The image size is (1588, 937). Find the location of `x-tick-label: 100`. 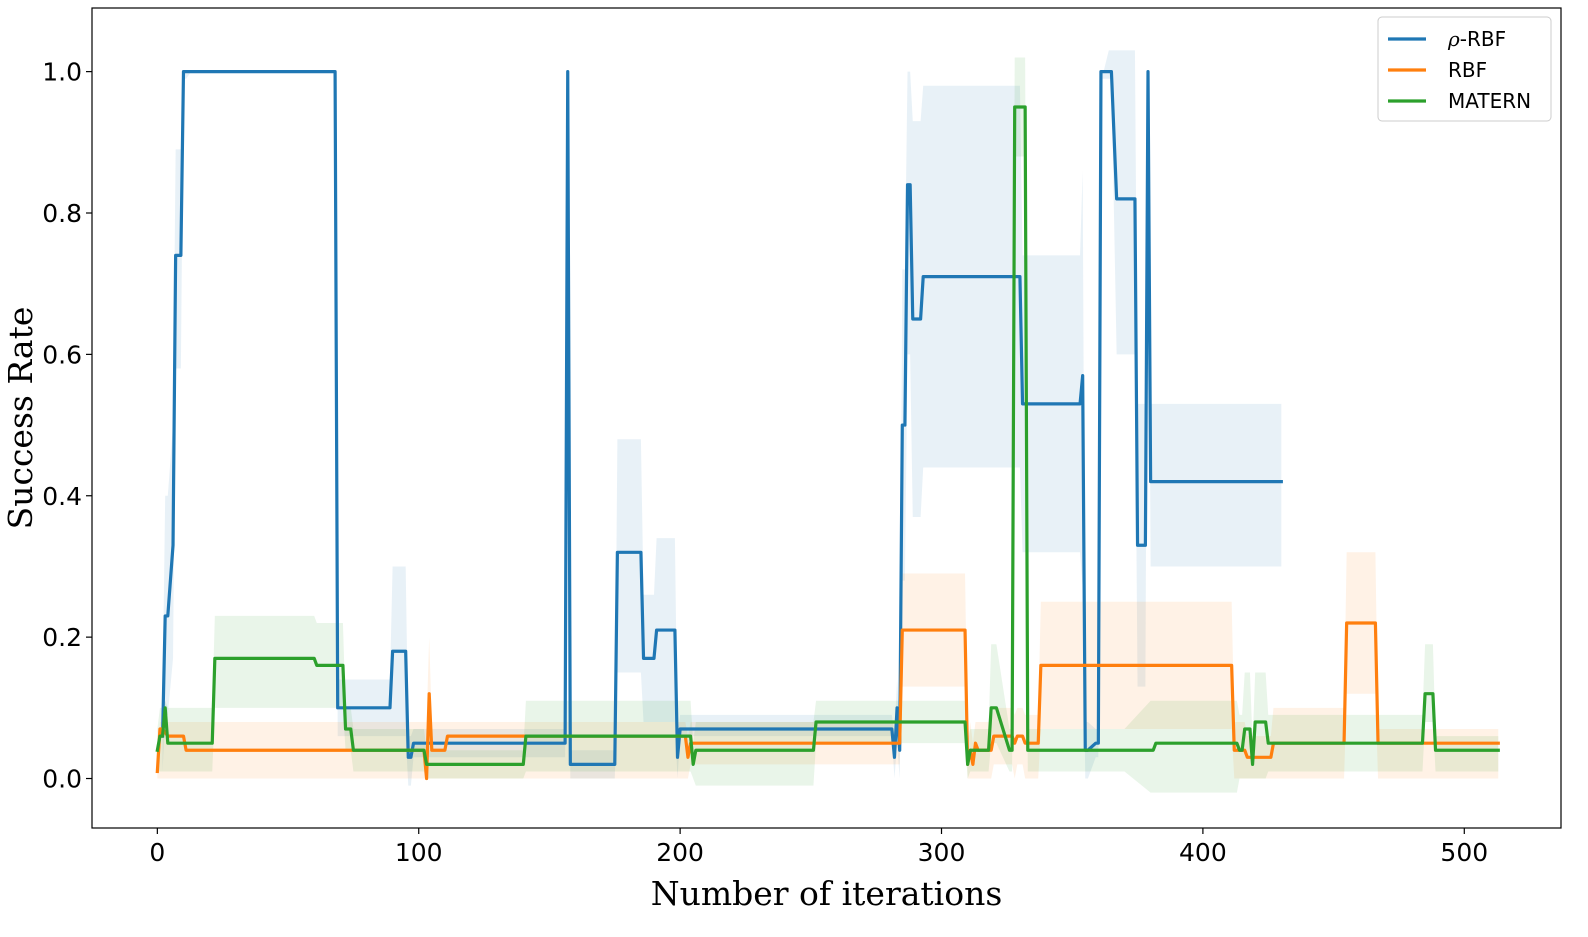

x-tick-label: 100 is located at coordinates (419, 852).